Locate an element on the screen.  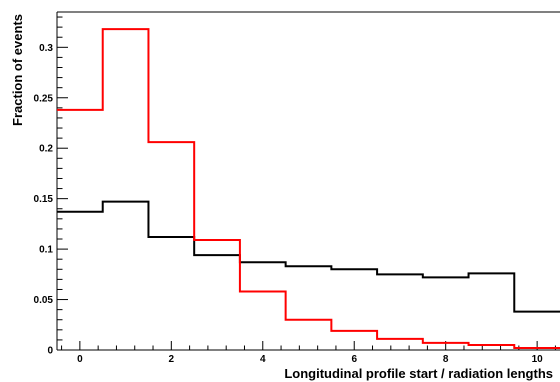
y-tick-label: 0.3 is located at coordinates (46, 48).